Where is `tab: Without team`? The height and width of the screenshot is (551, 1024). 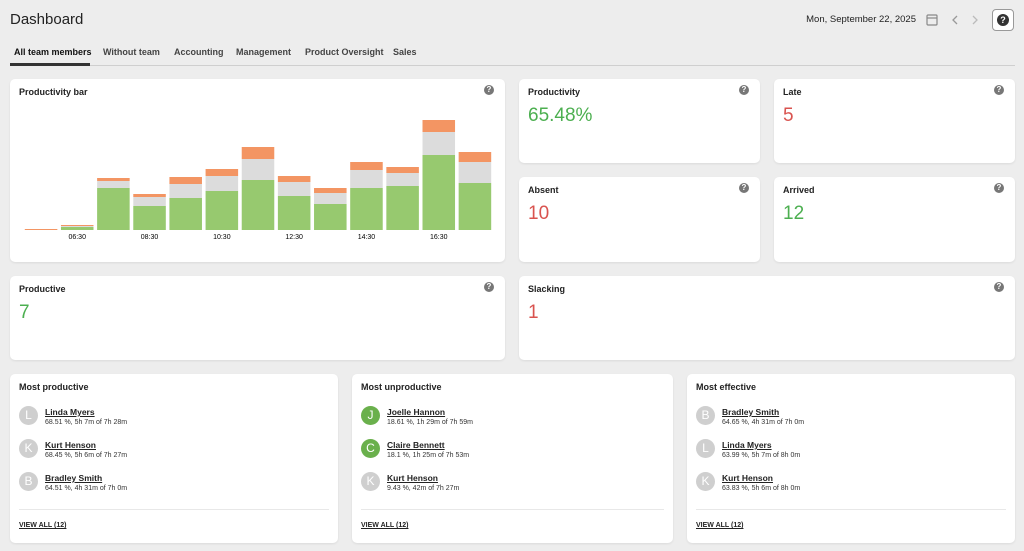 tab: Without team is located at coordinates (131, 52).